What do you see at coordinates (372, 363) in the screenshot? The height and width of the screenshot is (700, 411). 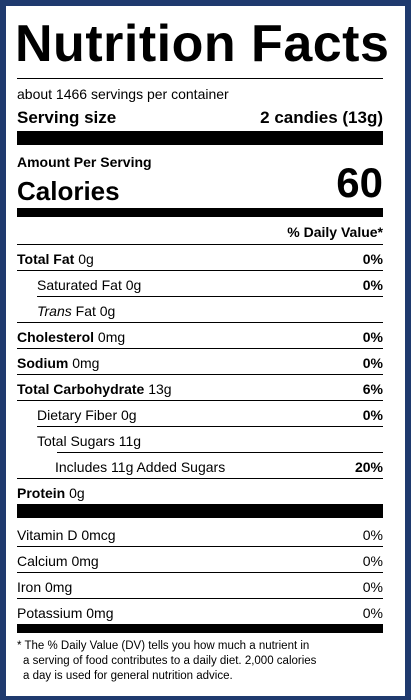 I see `sodium-dv: 0%` at bounding box center [372, 363].